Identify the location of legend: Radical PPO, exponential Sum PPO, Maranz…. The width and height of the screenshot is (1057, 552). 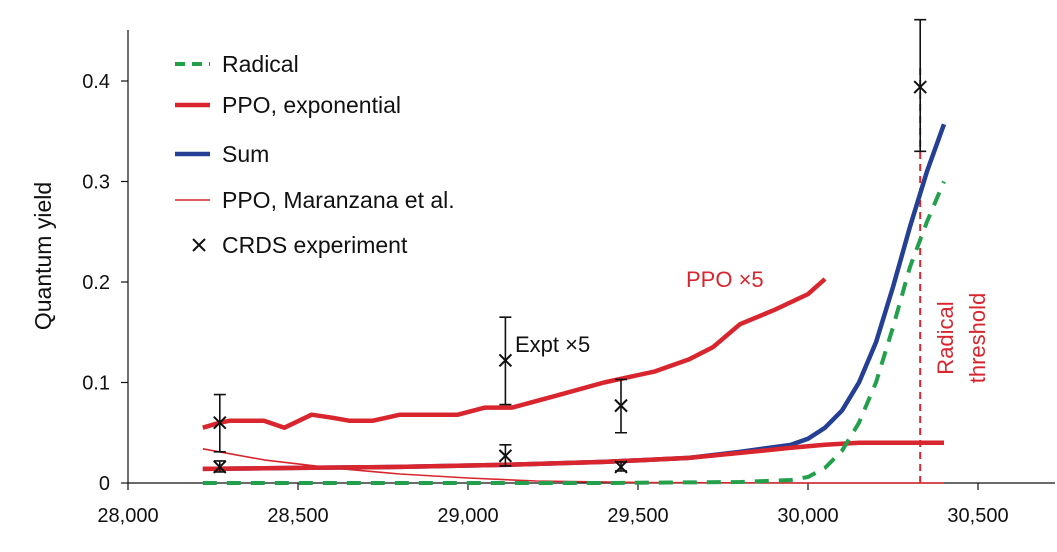
(315, 154).